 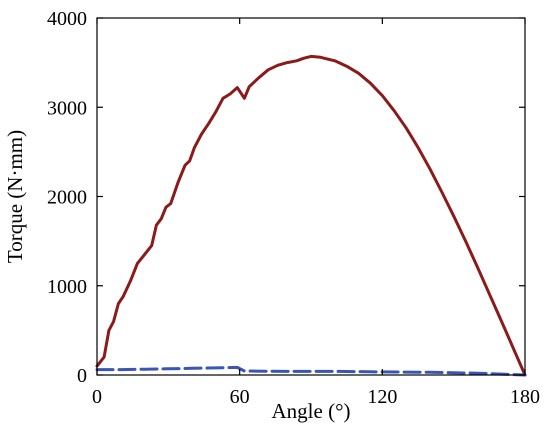 I want to click on x-tick-label: 120, so click(x=382, y=397).